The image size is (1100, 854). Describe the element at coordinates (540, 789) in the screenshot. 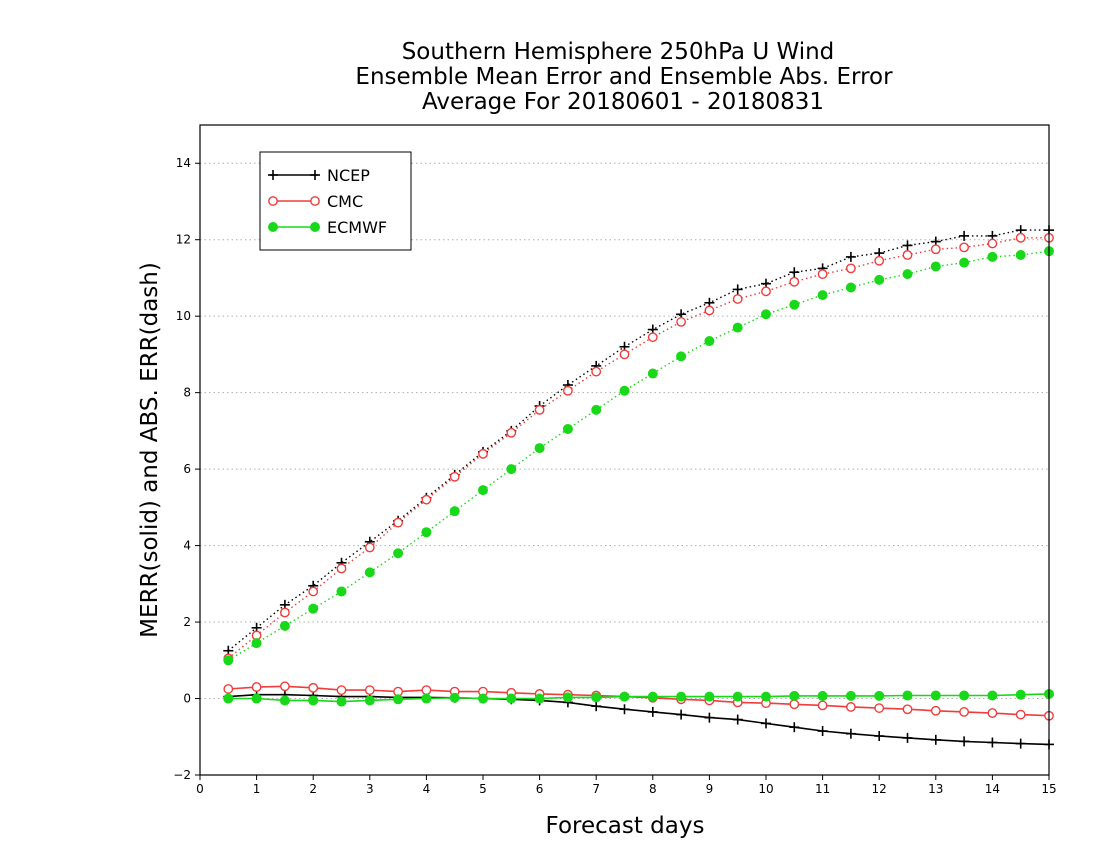

I see `x-tick-label: 6` at that location.